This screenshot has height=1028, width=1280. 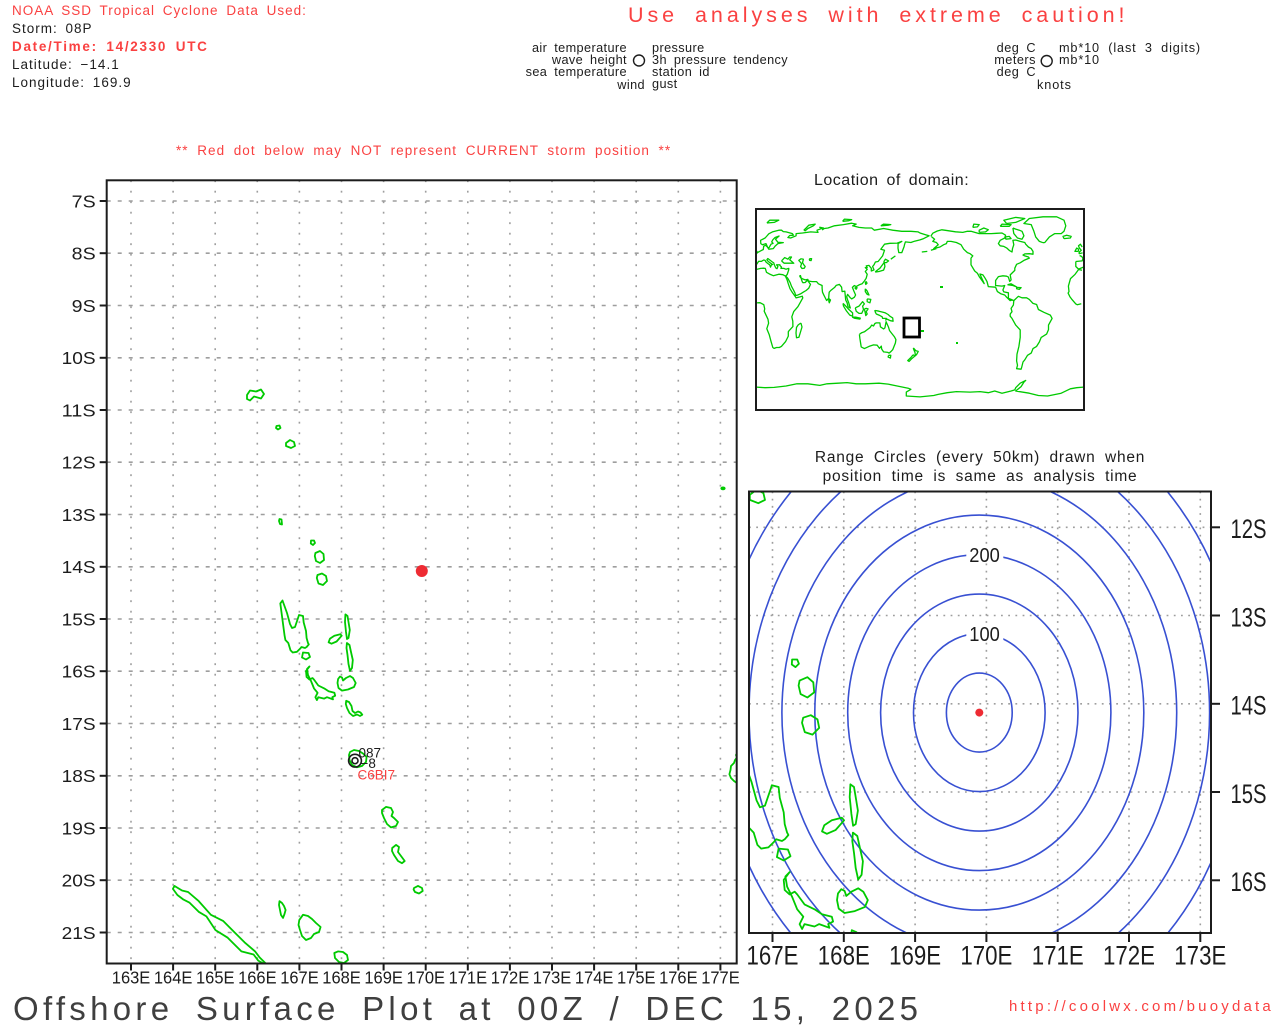 What do you see at coordinates (79, 410) in the screenshot?
I see `svg-text: 11S` at bounding box center [79, 410].